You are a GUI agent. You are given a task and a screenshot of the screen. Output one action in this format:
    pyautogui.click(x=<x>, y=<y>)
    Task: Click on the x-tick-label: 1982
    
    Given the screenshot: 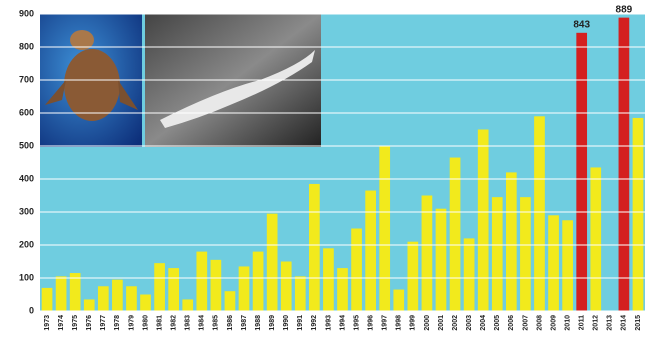 What is the action you would take?
    pyautogui.click(x=174, y=323)
    